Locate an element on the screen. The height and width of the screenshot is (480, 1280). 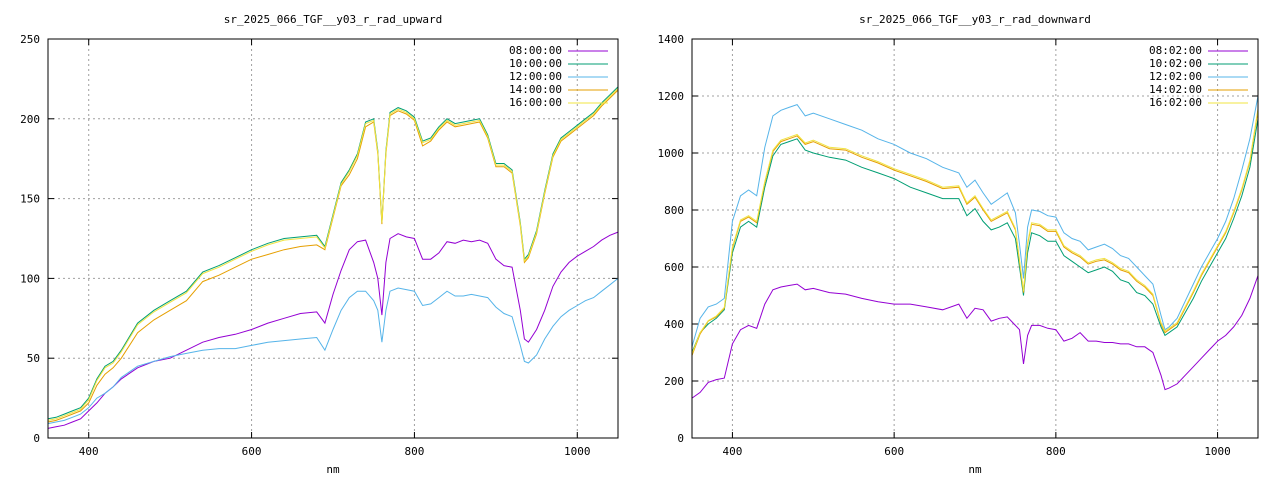
legend-label: 12:00:00 is located at coordinates (535, 76).